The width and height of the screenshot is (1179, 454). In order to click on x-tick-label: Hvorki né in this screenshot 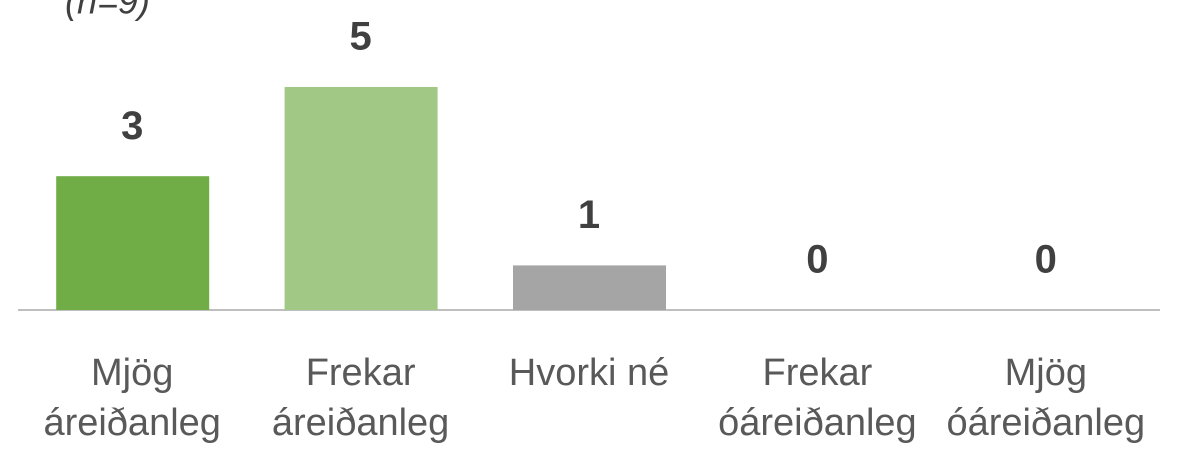, I will do `click(589, 373)`.